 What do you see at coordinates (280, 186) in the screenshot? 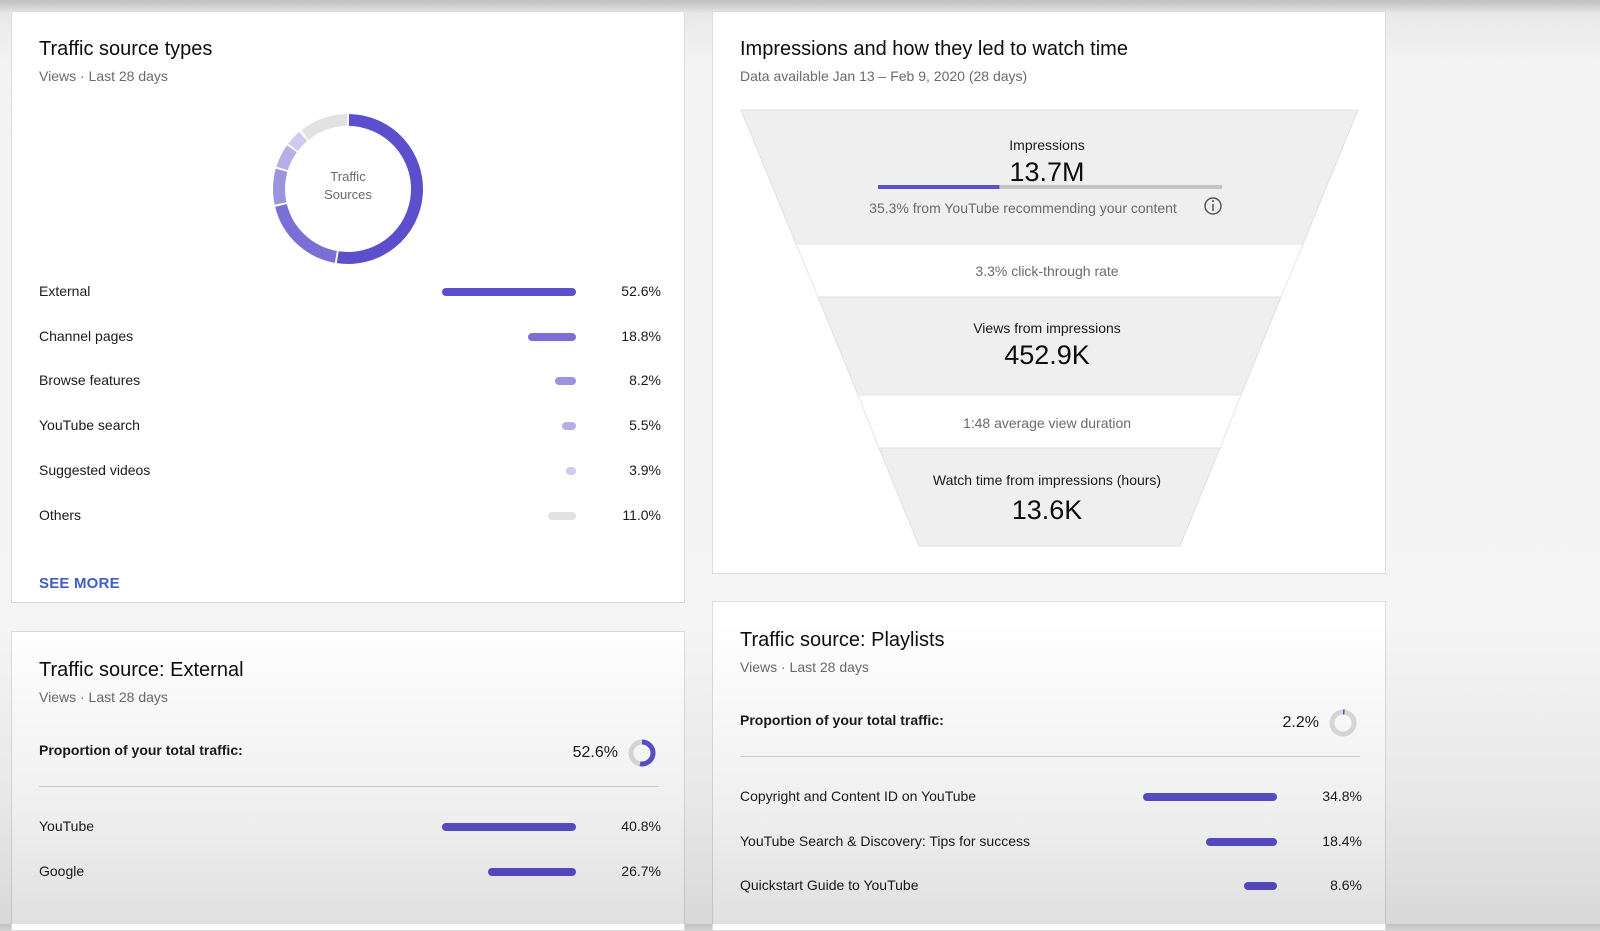
I see `donut-slice-browse-features` at bounding box center [280, 186].